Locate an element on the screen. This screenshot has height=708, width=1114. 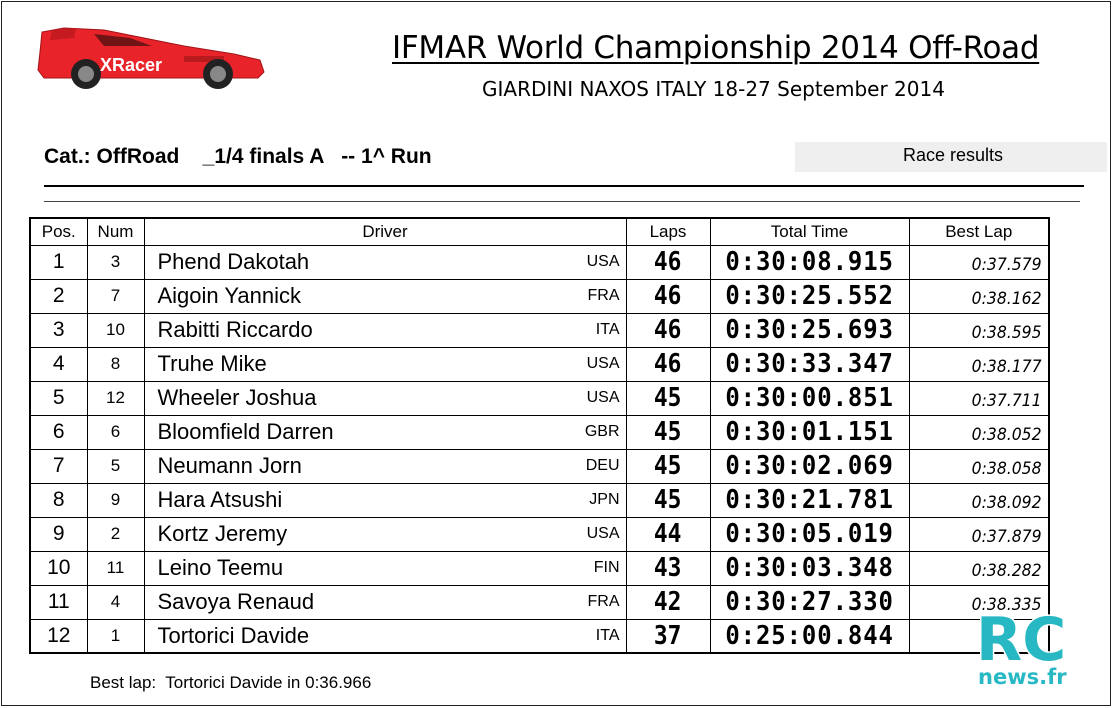
cell-num: 2 is located at coordinates (115, 534).